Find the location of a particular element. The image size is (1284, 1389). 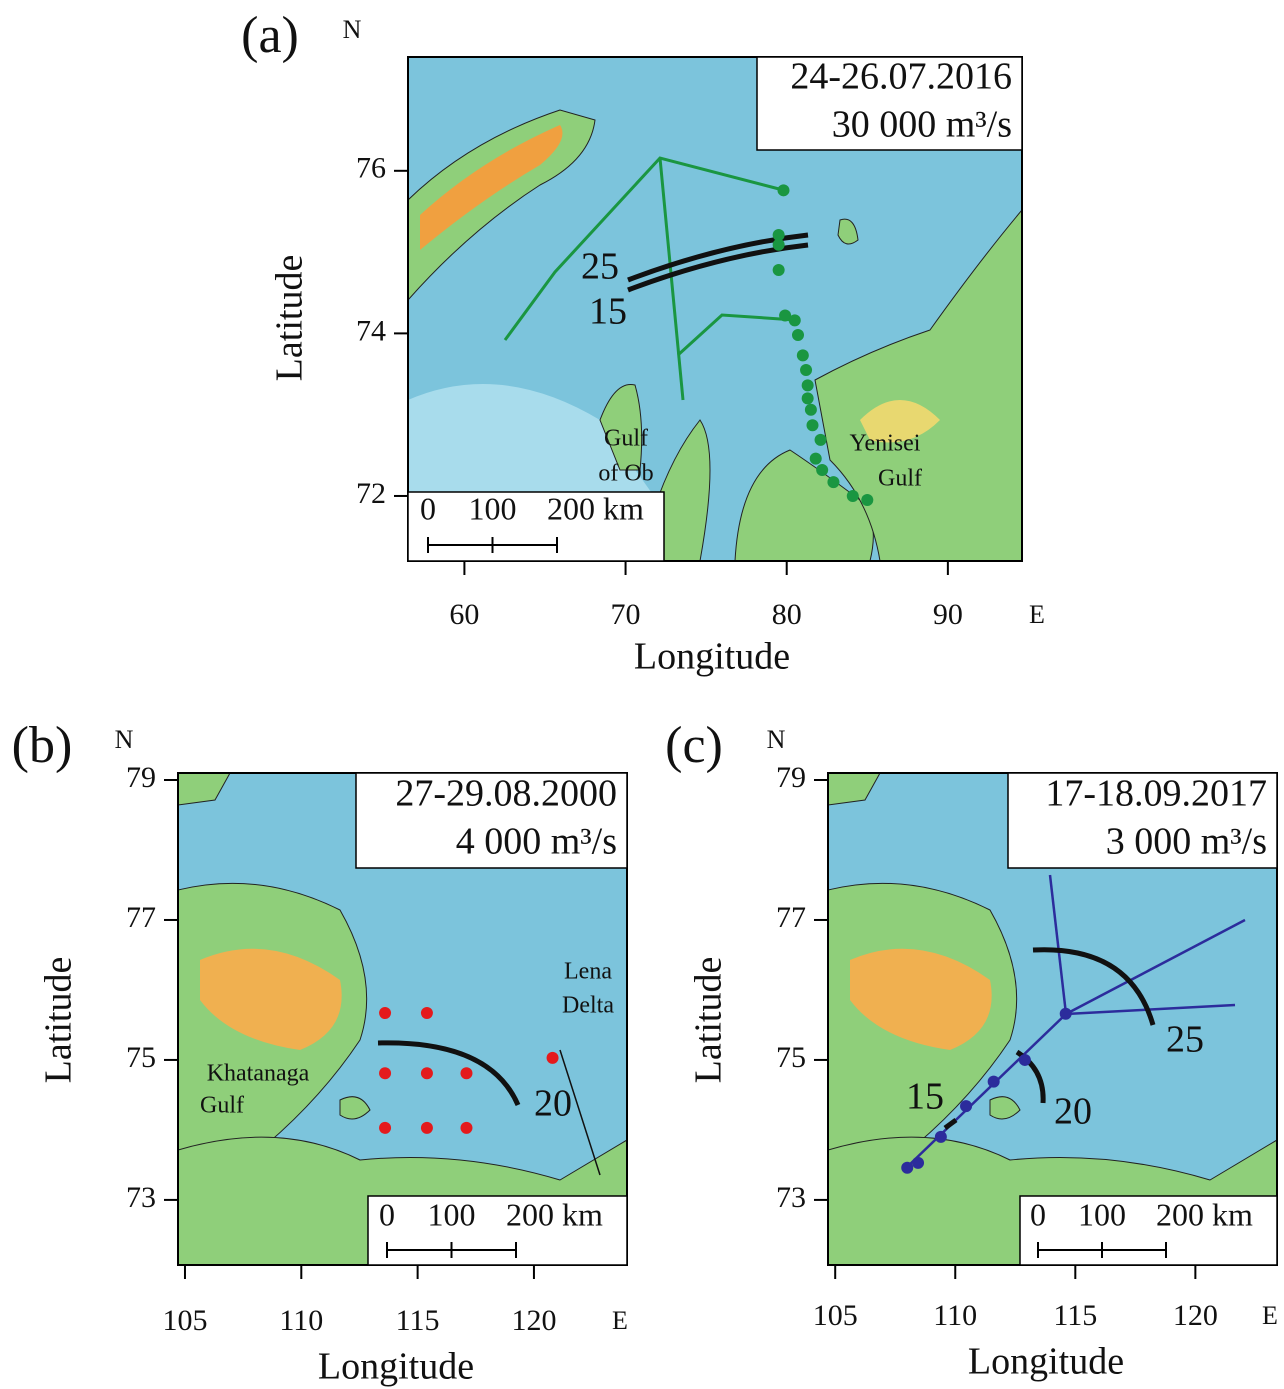

panel-label: (b) is located at coordinates (42, 745).